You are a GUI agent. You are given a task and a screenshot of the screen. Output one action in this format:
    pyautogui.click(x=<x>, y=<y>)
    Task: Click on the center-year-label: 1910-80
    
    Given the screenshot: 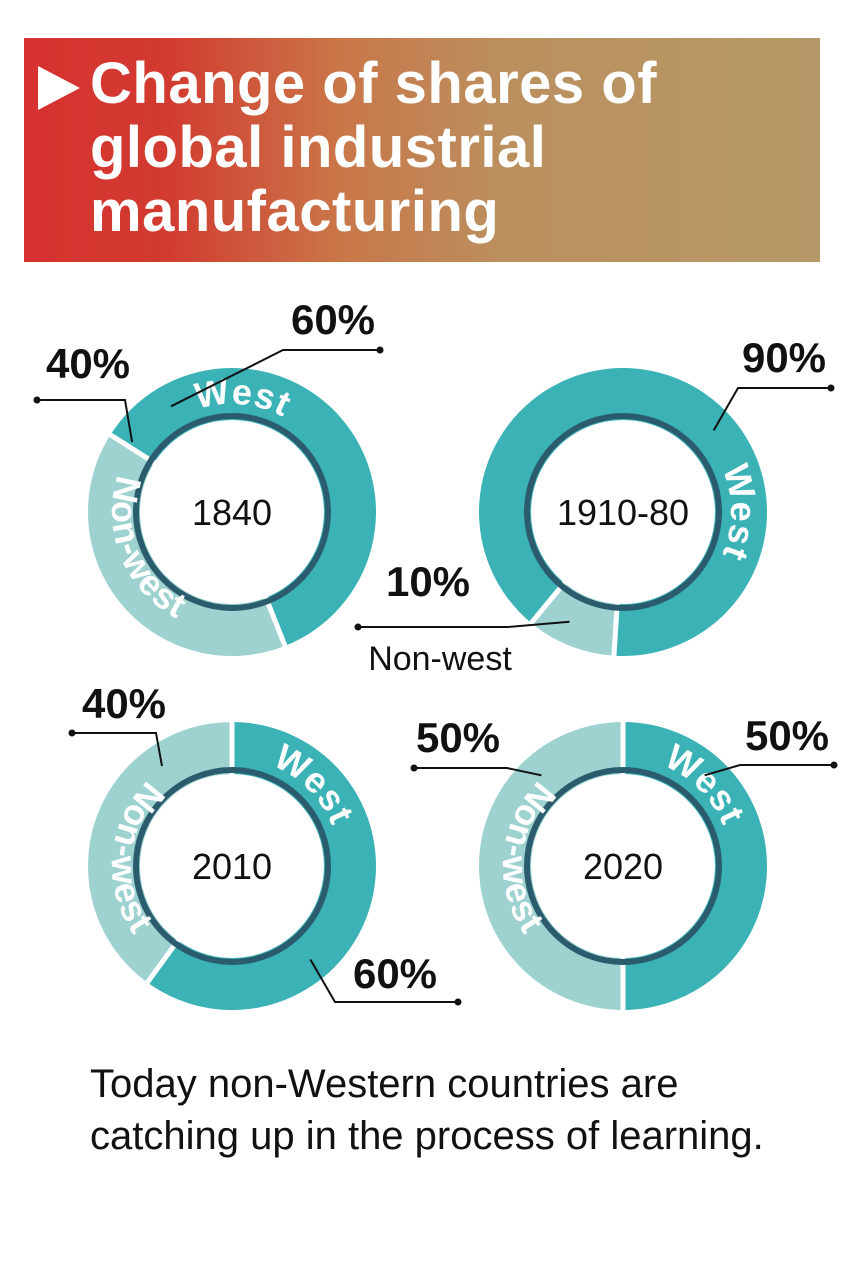 What is the action you would take?
    pyautogui.click(x=623, y=512)
    